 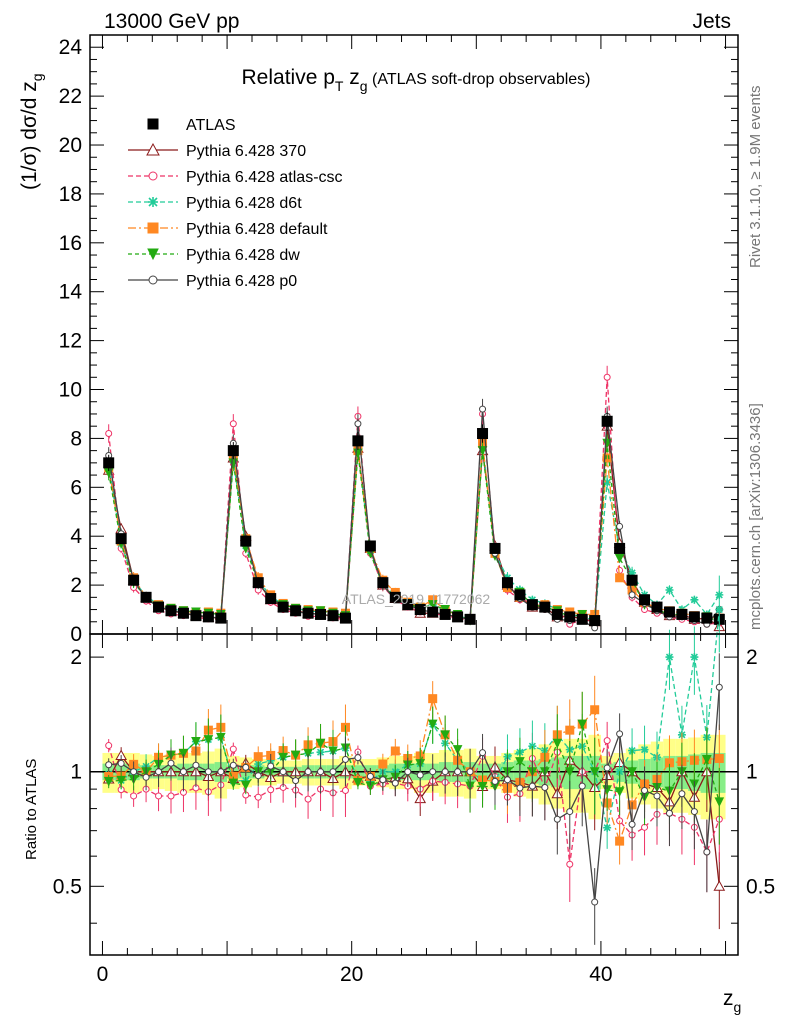 I want to click on legend-label: Pythia 6.428 atlas-csc, so click(x=264, y=177).